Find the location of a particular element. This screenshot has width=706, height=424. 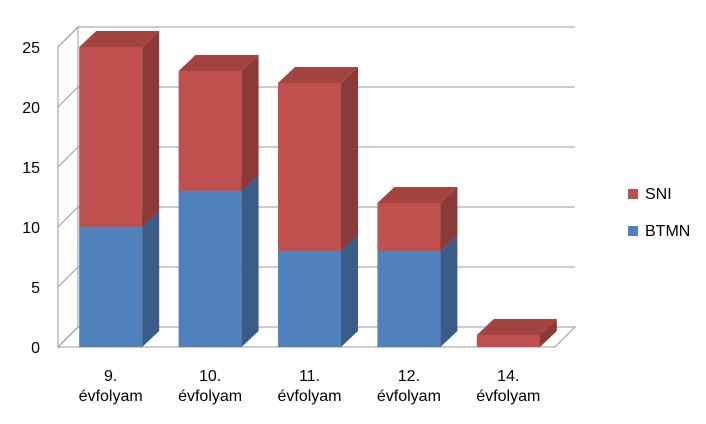

x-tick-label: 12. évfolyam is located at coordinates (408, 386).